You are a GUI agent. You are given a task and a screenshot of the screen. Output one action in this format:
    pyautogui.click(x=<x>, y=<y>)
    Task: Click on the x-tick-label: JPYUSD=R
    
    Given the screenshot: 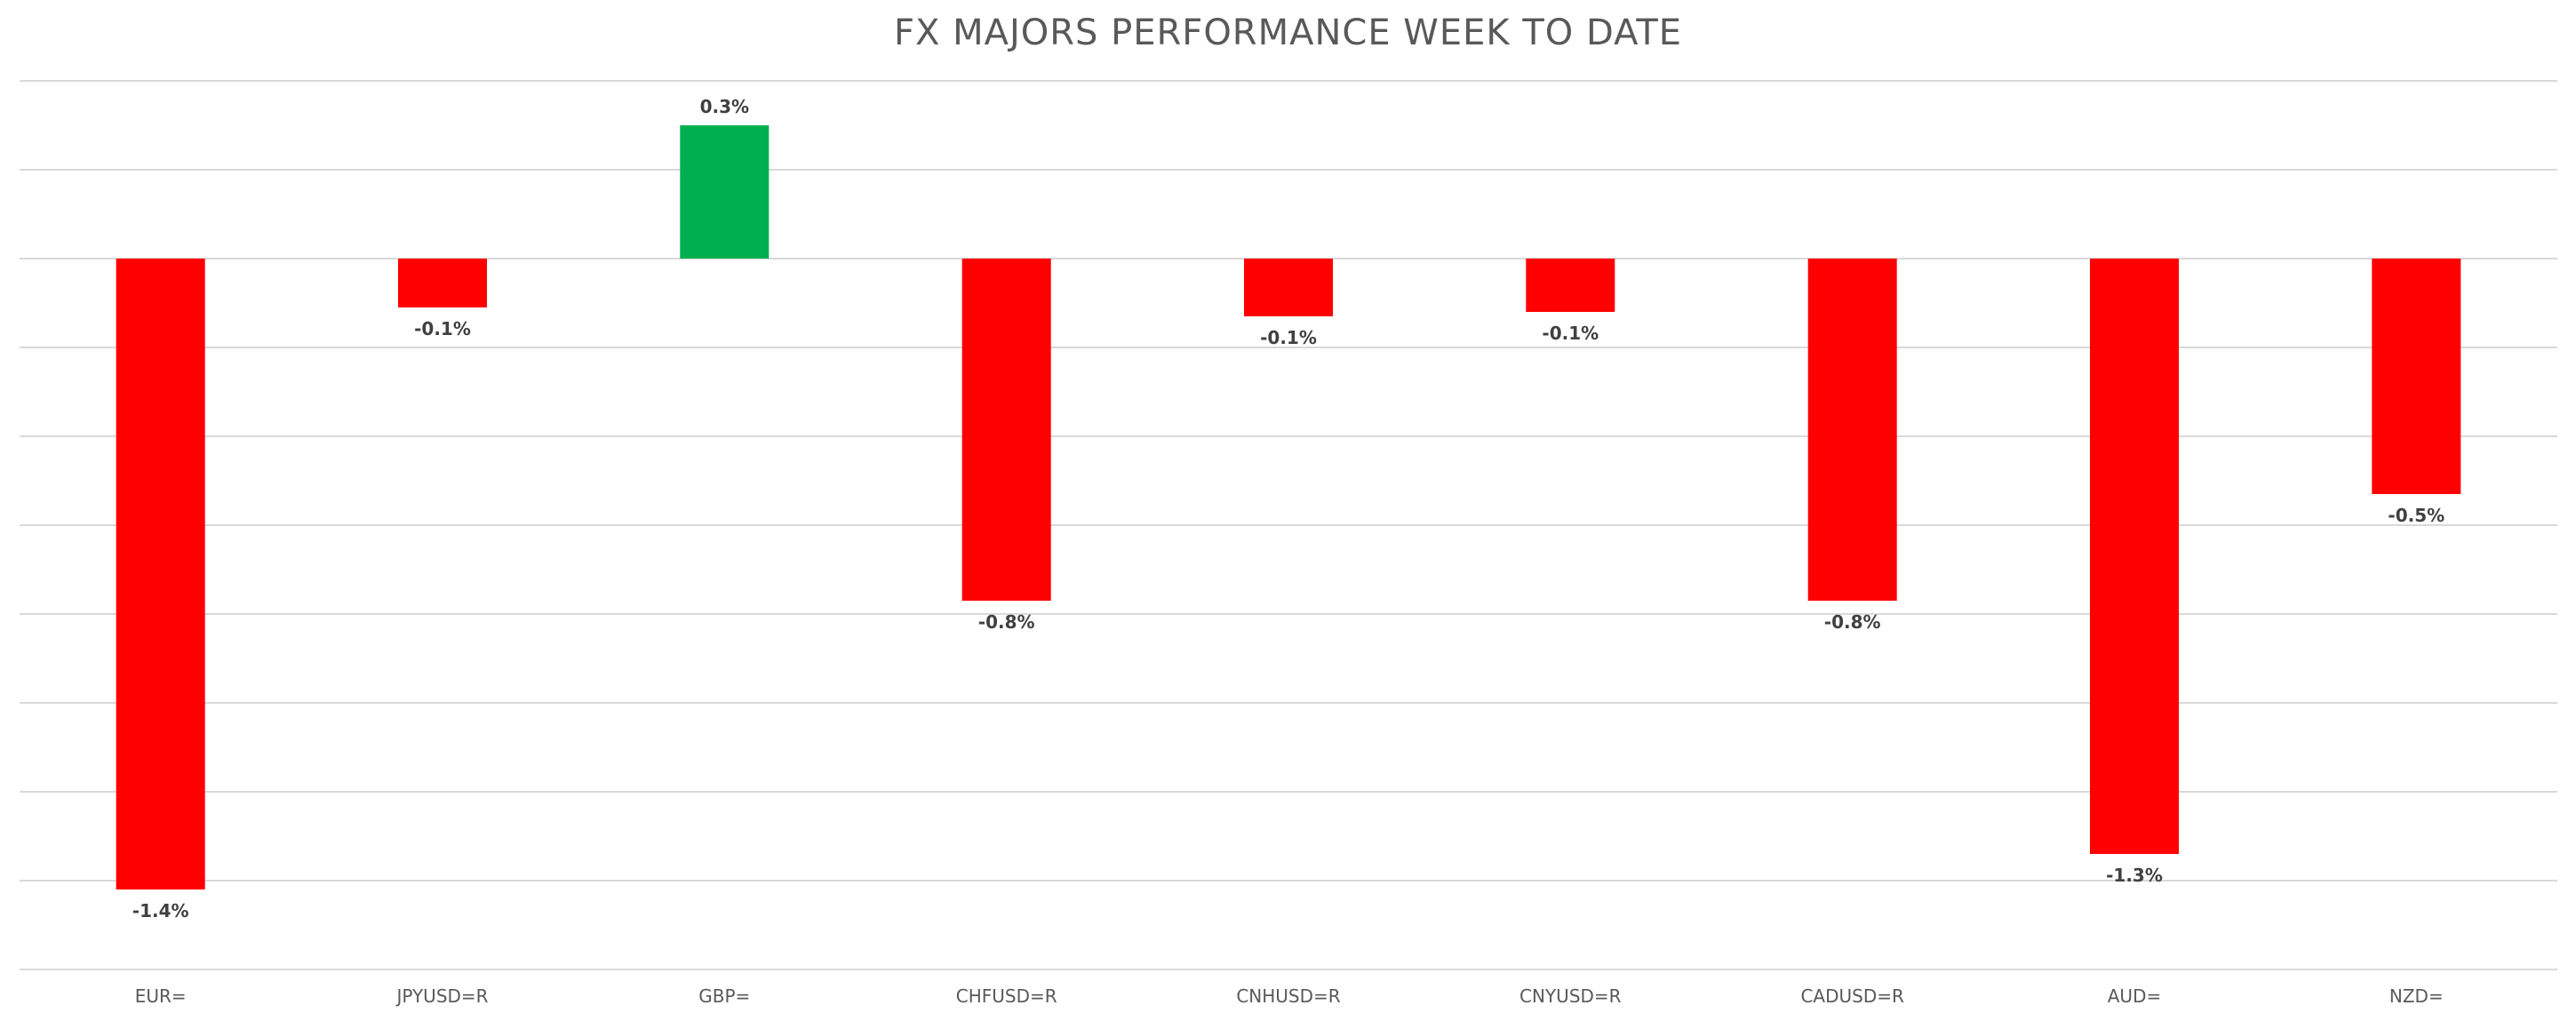 What is the action you would take?
    pyautogui.click(x=442, y=996)
    